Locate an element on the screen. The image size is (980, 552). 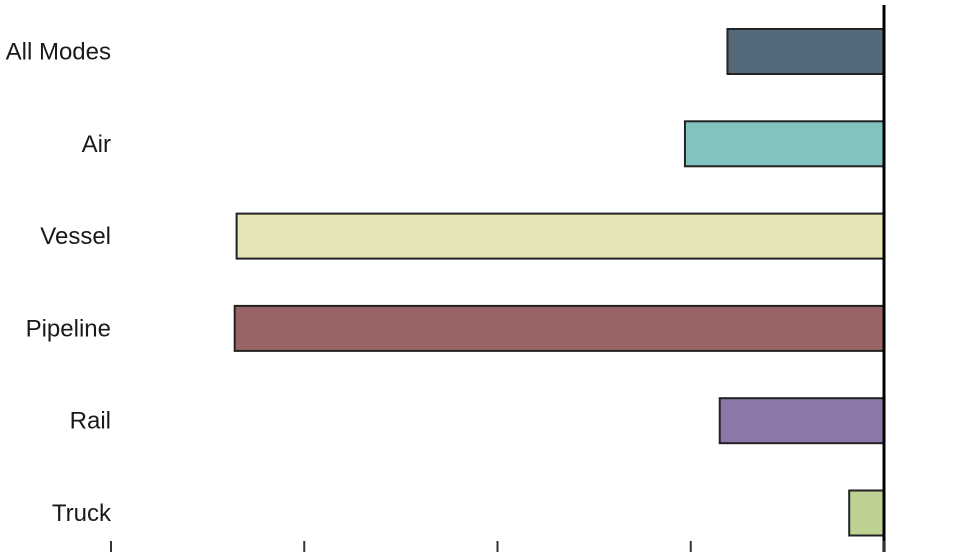
category-labels-group: All Modes Air Vessel Pipeline Rail Truck is located at coordinates (59, 283).